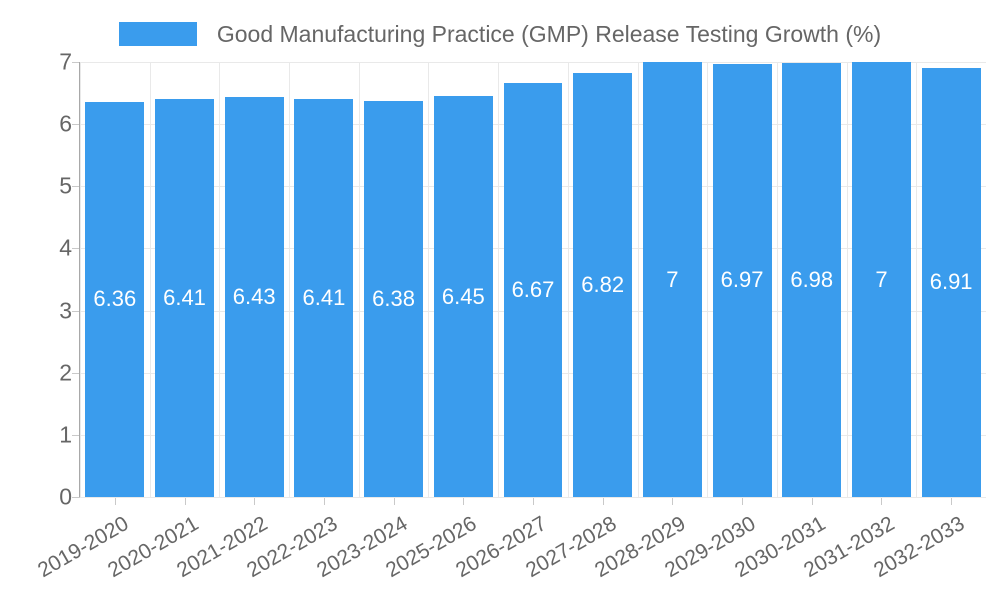 This screenshot has width=1000, height=600. I want to click on bar-value-label: 6.98, so click(812, 280).